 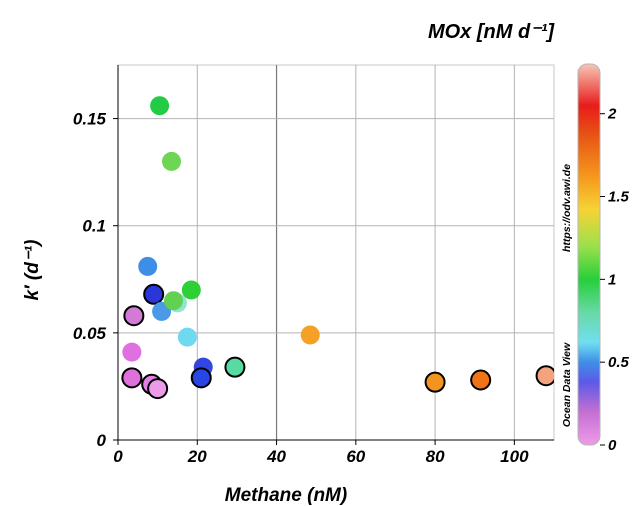 I want to click on colorbar-ticks: 0 0.5 1 1.5 2, so click(x=615, y=280).